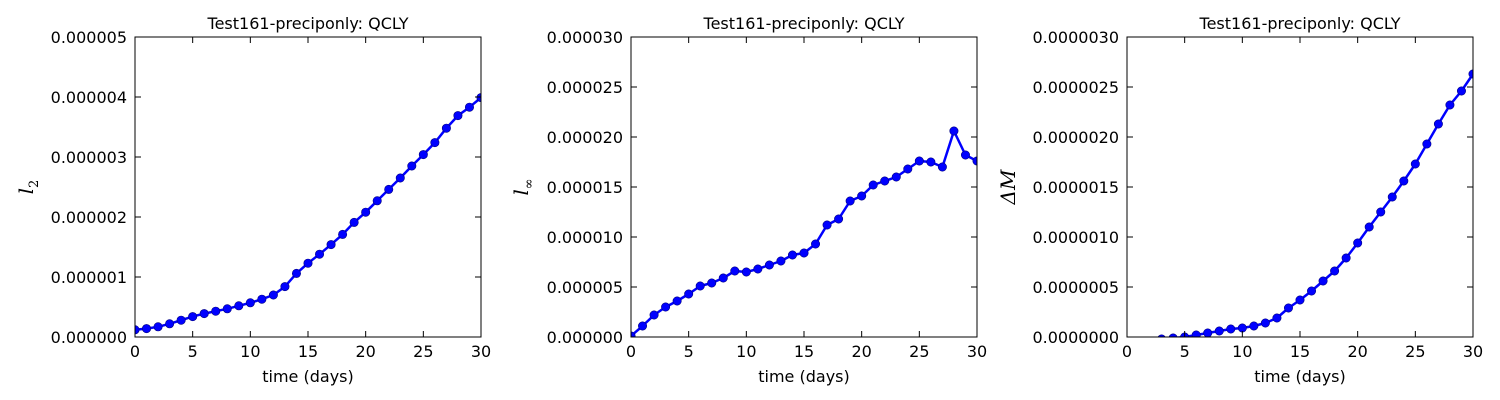  What do you see at coordinates (804, 233) in the screenshot?
I see `series-line` at bounding box center [804, 233].